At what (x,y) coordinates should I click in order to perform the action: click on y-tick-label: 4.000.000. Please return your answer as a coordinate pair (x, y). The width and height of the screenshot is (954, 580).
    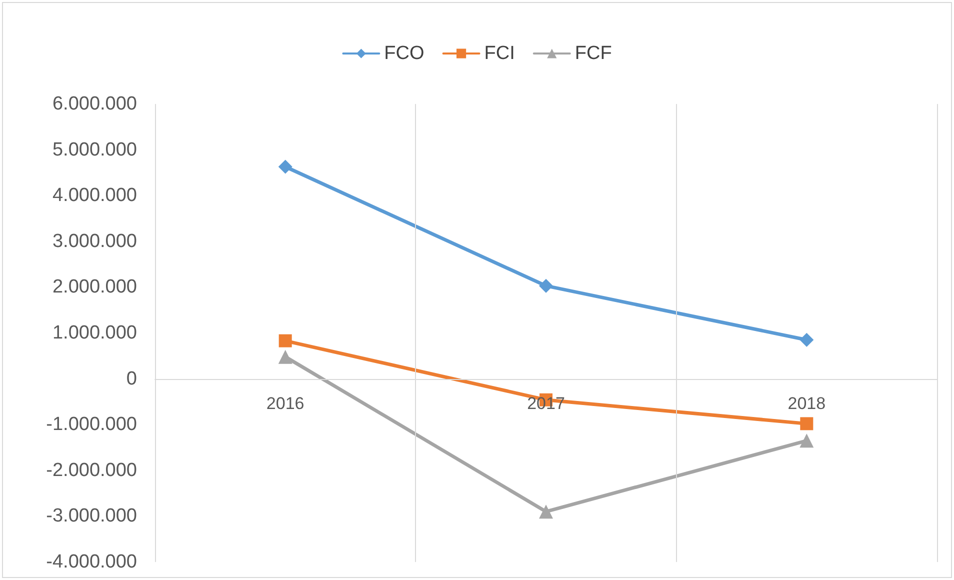
    Looking at the image, I should click on (94, 195).